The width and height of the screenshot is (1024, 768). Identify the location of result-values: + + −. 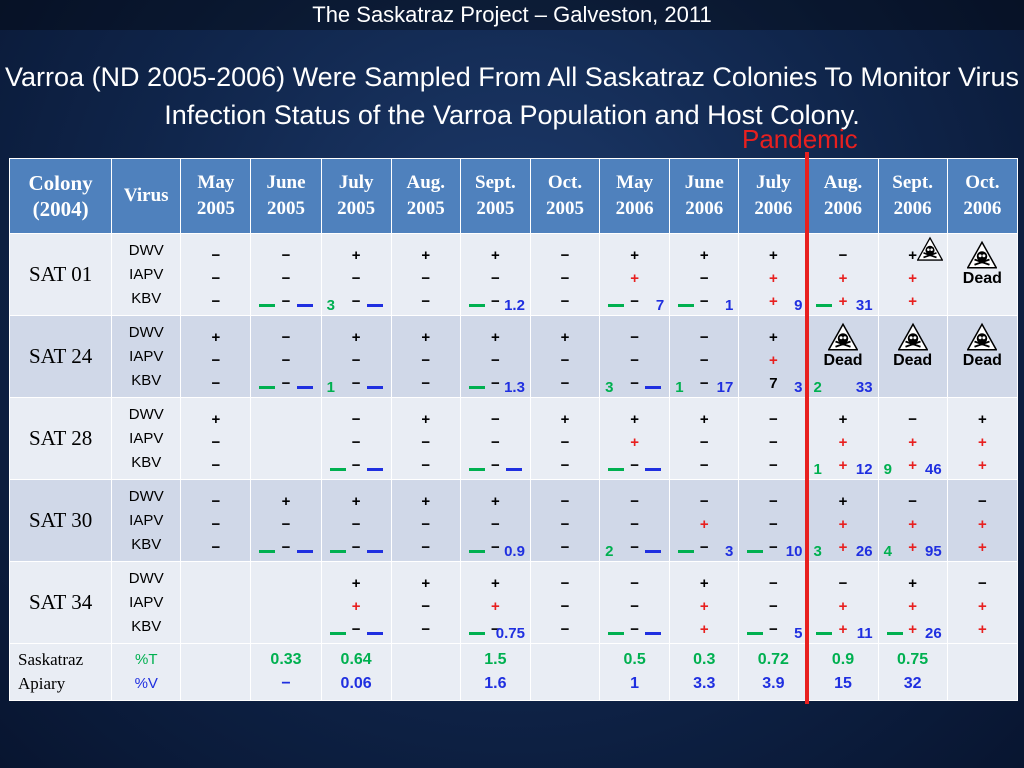
(495, 606).